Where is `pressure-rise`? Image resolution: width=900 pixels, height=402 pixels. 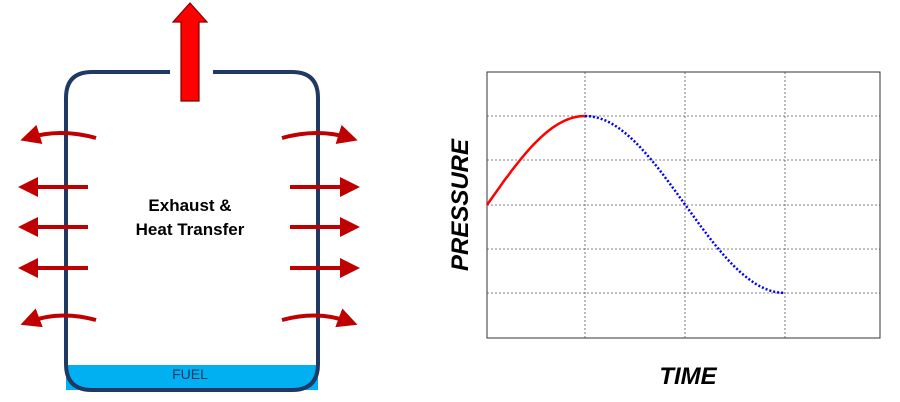
pressure-rise is located at coordinates (535, 160).